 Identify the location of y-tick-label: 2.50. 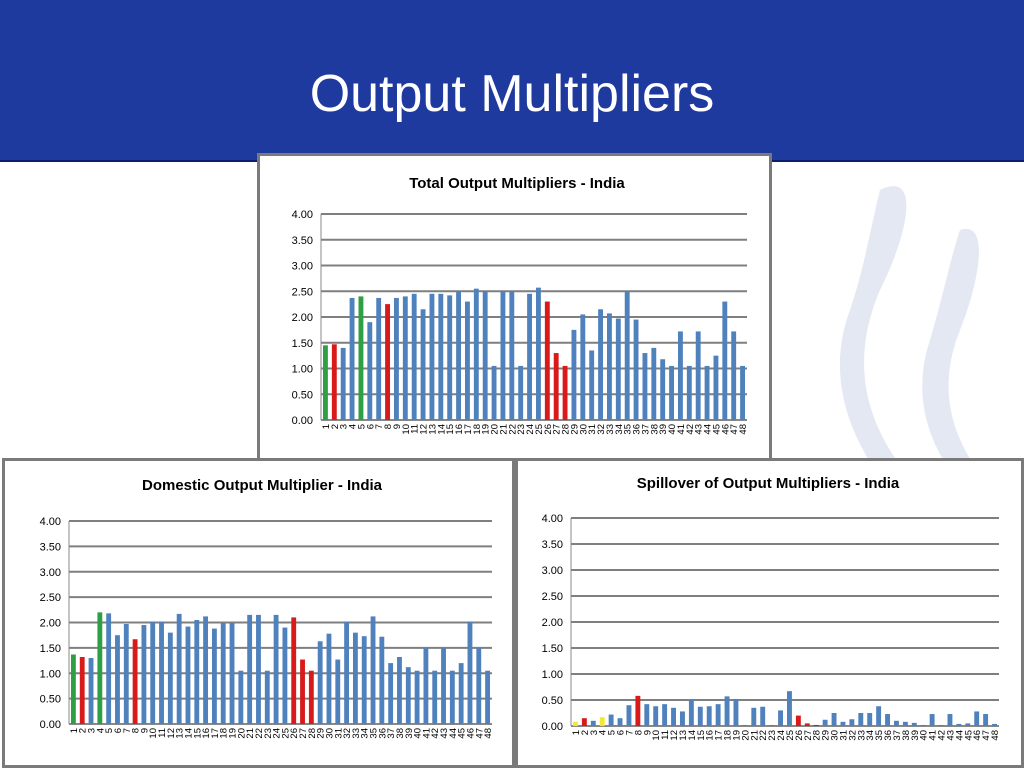
(50, 598).